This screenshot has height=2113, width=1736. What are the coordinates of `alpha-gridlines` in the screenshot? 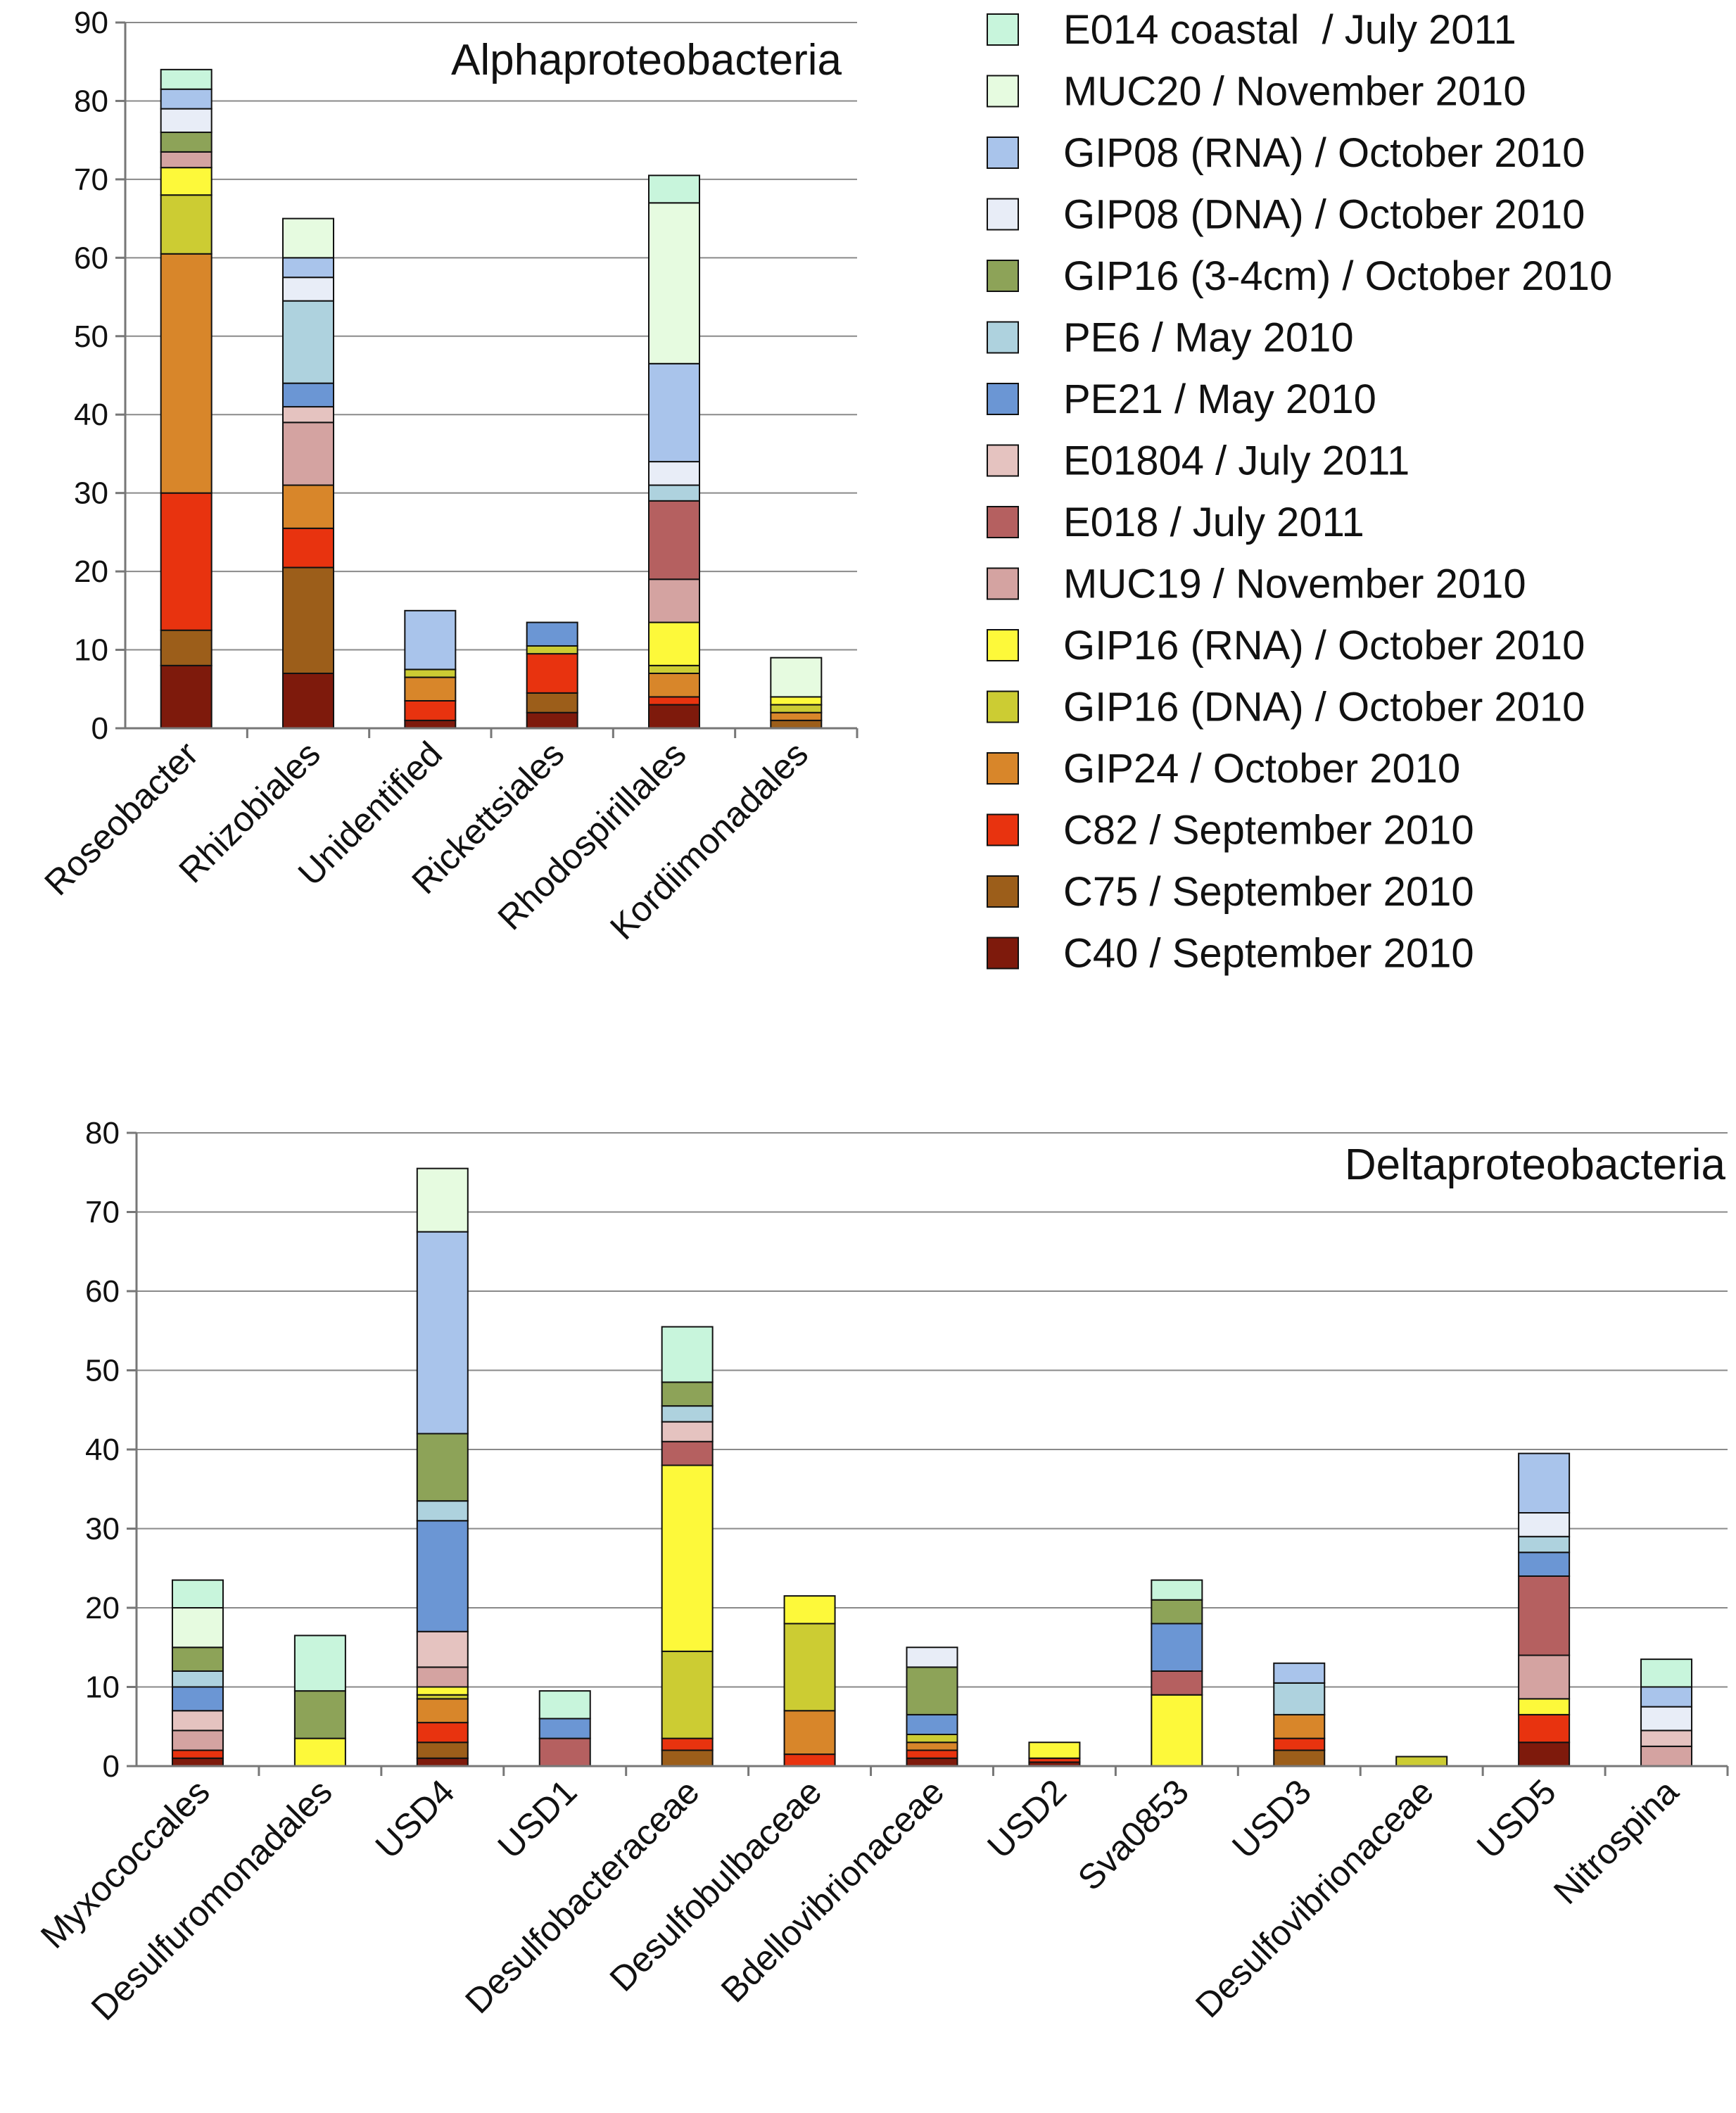 It's located at (491, 337).